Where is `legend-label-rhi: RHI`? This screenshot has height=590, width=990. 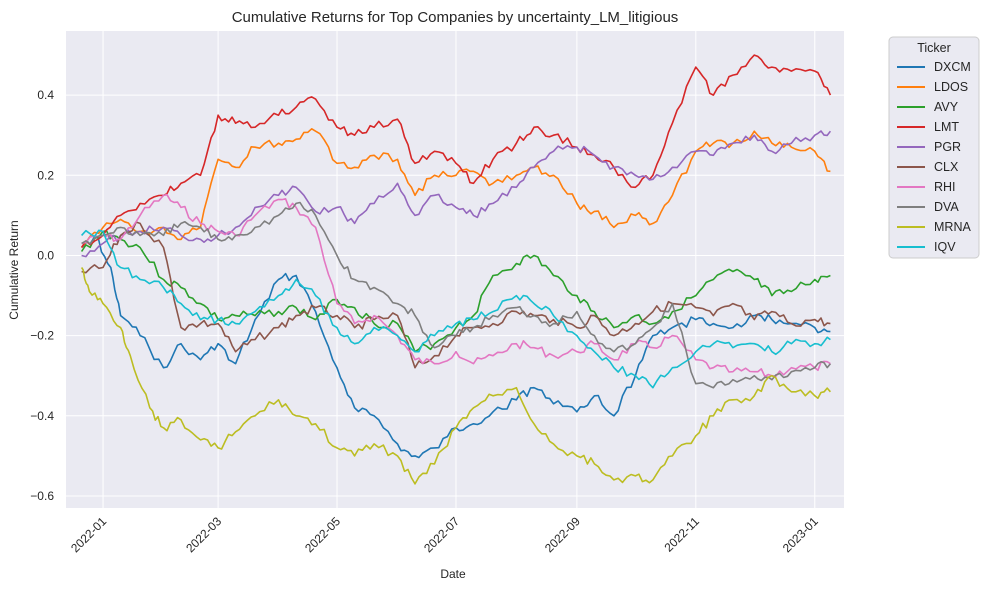
legend-label-rhi: RHI is located at coordinates (945, 187).